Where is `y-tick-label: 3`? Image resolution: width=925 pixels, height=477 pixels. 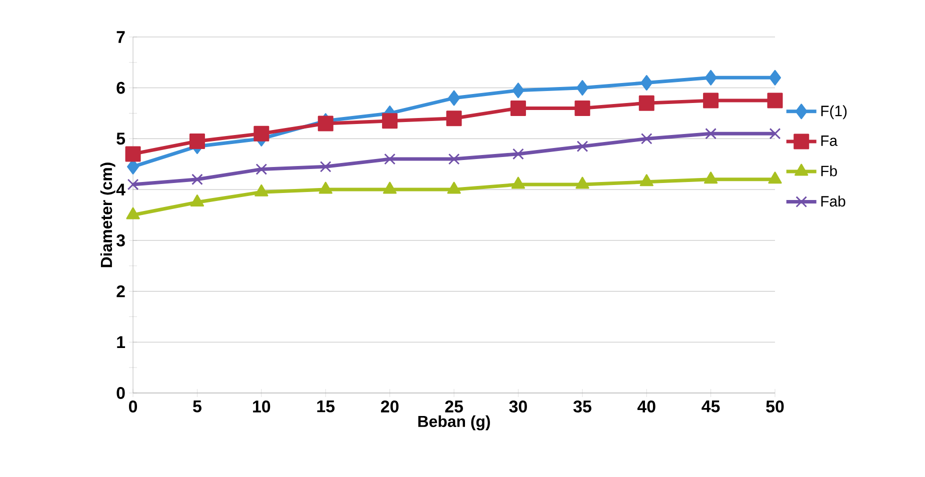 y-tick-label: 3 is located at coordinates (120, 240).